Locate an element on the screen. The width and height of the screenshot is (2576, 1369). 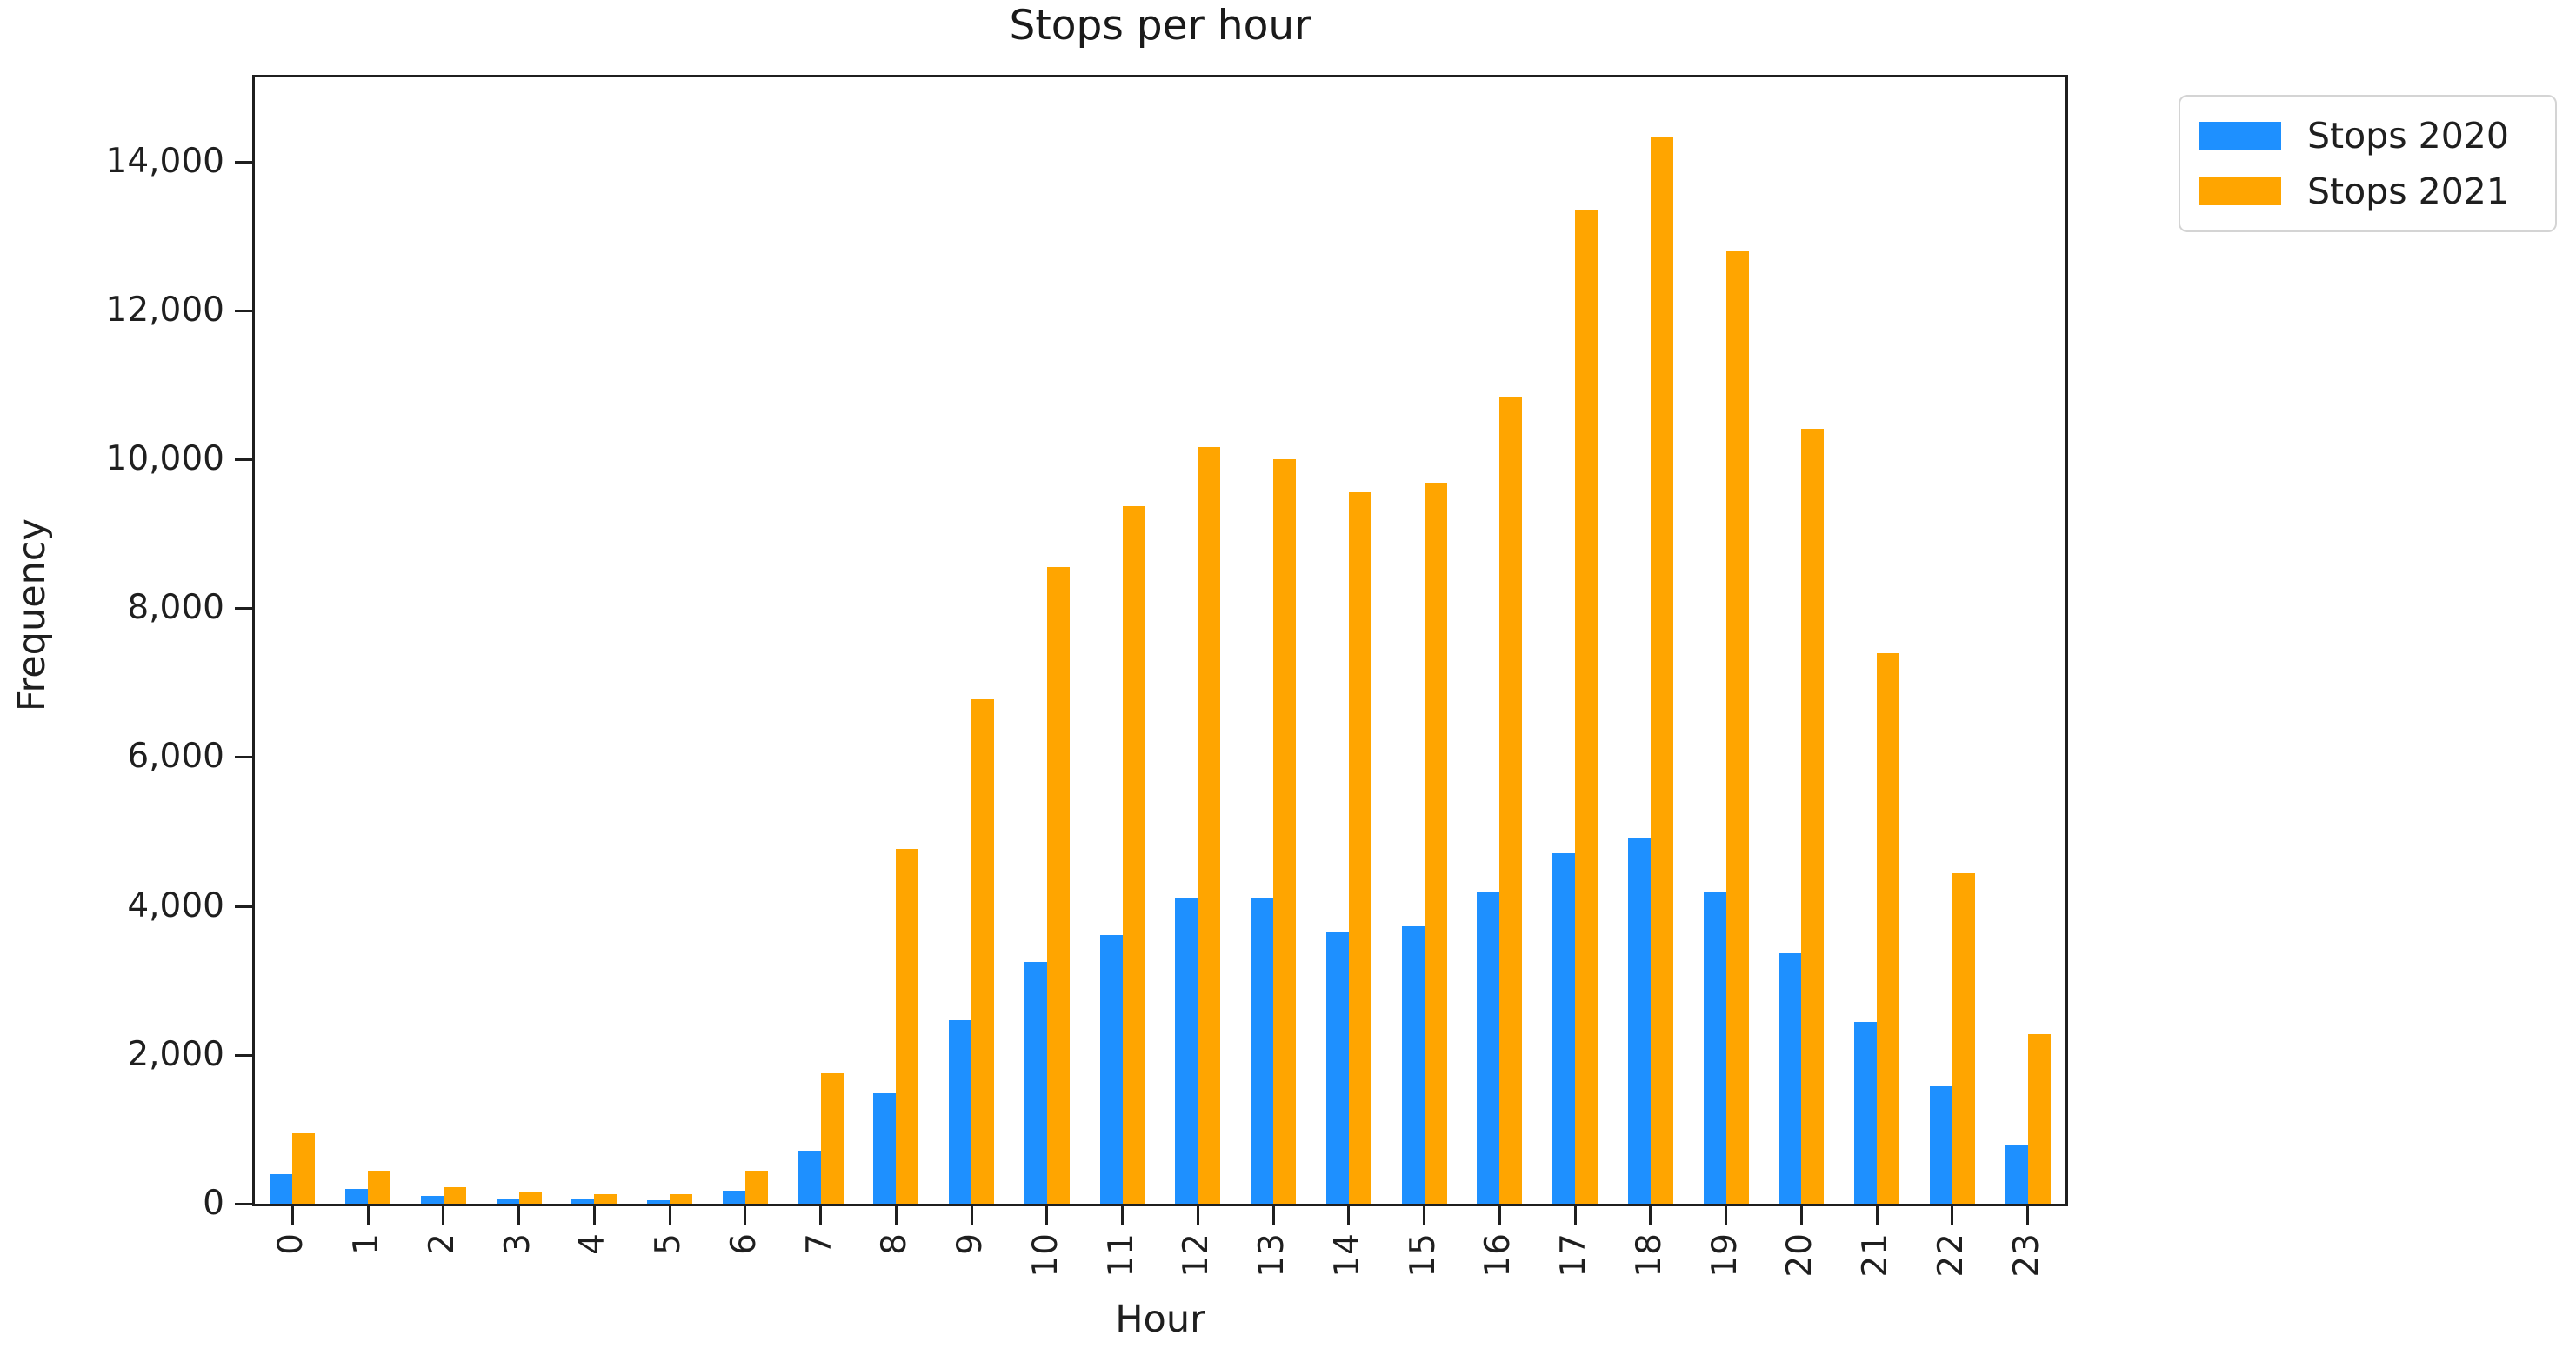
x-tick-label-22: 22 is located at coordinates (1951, 1255).